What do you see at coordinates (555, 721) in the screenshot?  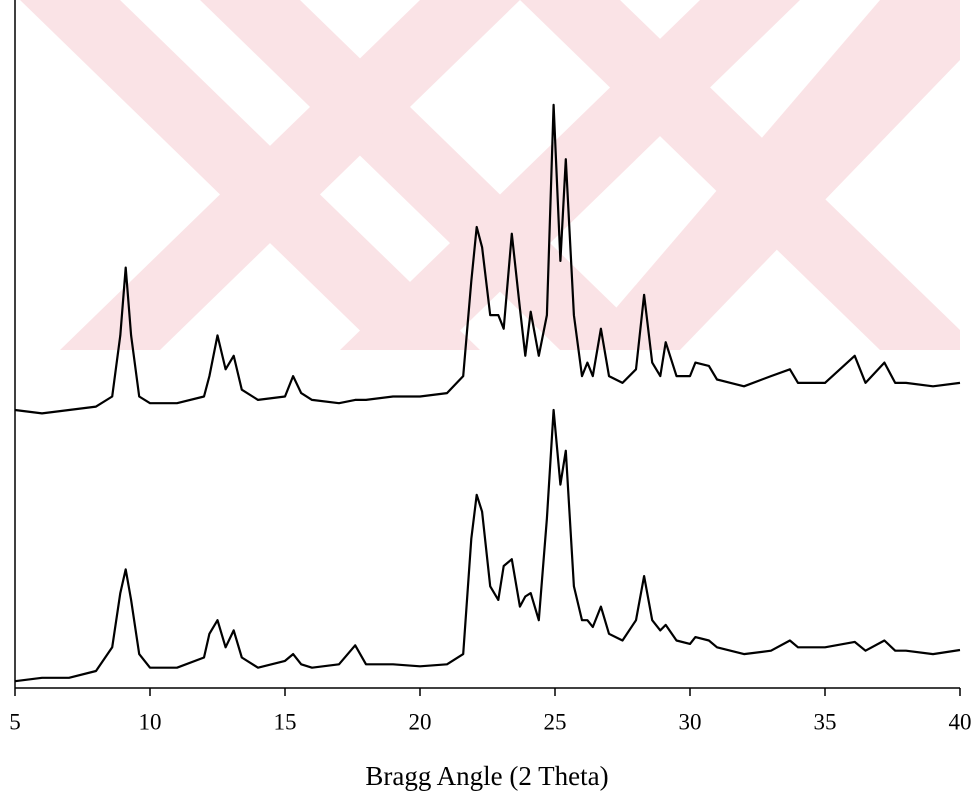 I see `x-tick-label: 25` at bounding box center [555, 721].